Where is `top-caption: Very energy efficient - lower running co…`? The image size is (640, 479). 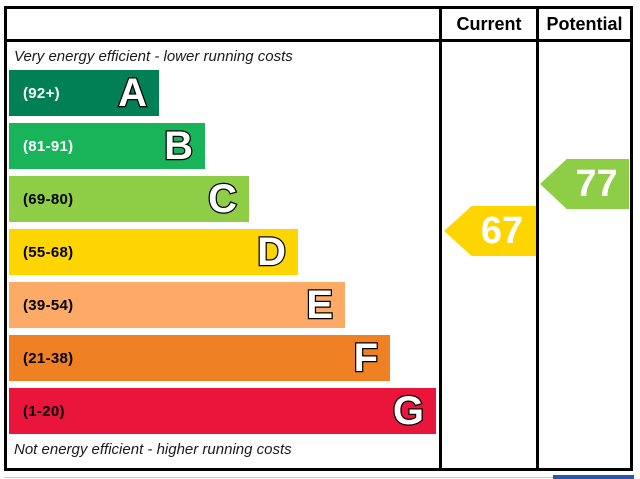
top-caption: Very energy efficient - lower running co… is located at coordinates (153, 56).